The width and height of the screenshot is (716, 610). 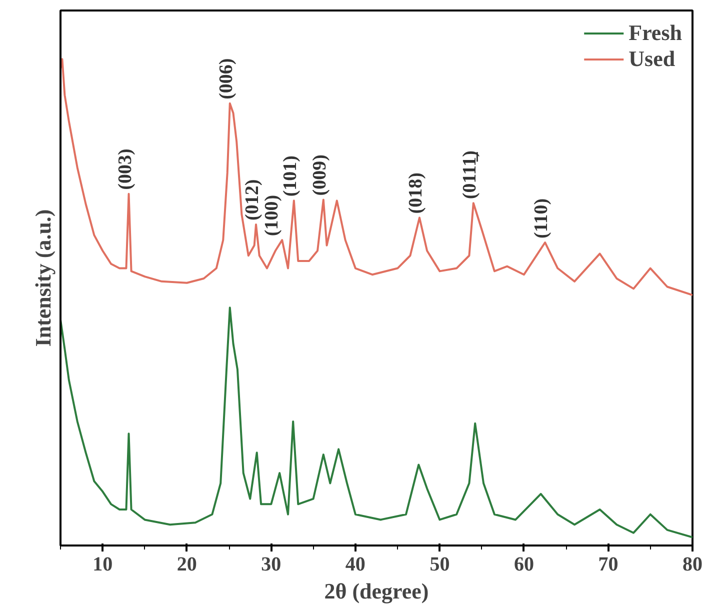 I want to click on annotation: (003), so click(x=125, y=169).